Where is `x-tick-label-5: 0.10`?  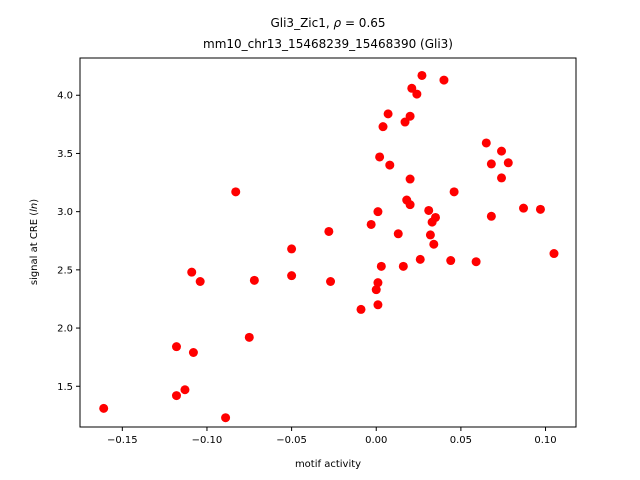
x-tick-label-5: 0.10 is located at coordinates (545, 440).